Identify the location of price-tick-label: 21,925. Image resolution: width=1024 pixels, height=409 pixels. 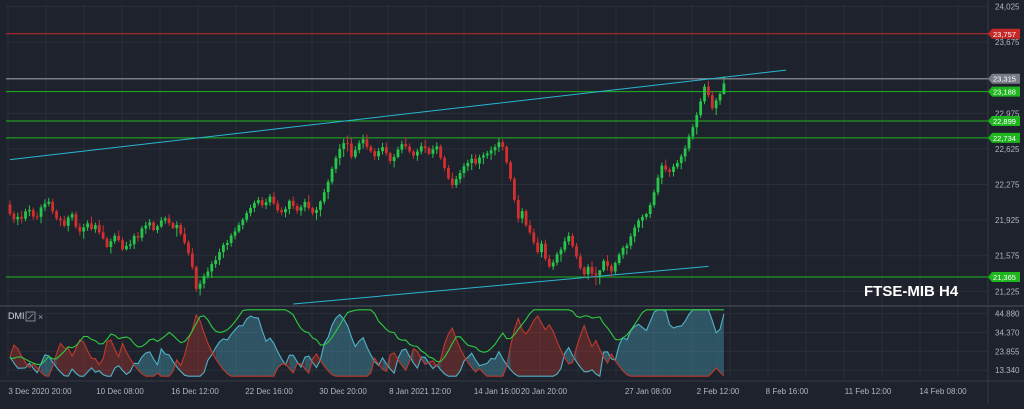
(1007, 220).